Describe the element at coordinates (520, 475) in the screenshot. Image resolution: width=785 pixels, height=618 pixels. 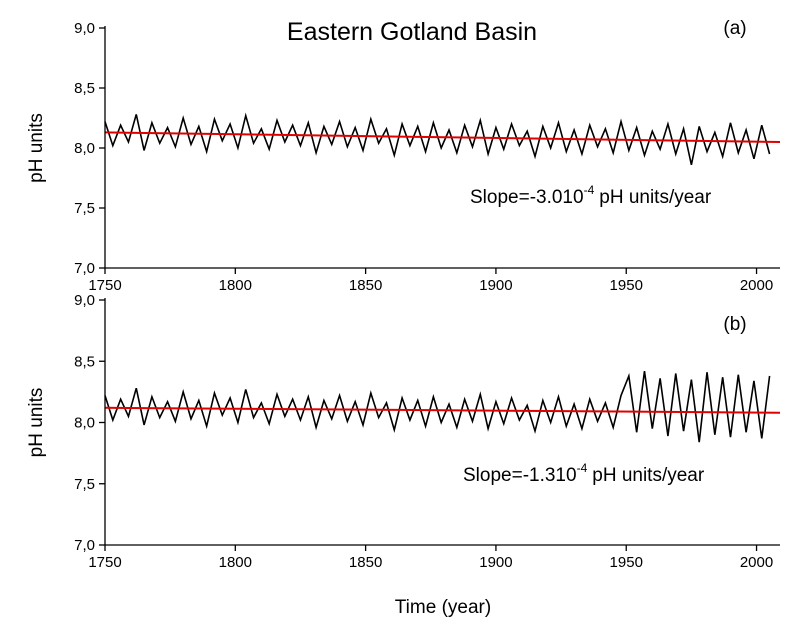
I see `slope-text: Slope=-1.310` at that location.